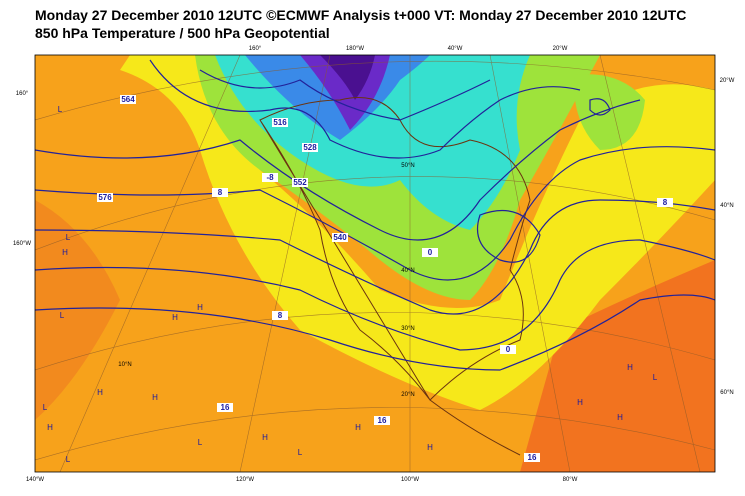 The height and width of the screenshot is (496, 745). I want to click on lon-label: 100°W, so click(410, 480).